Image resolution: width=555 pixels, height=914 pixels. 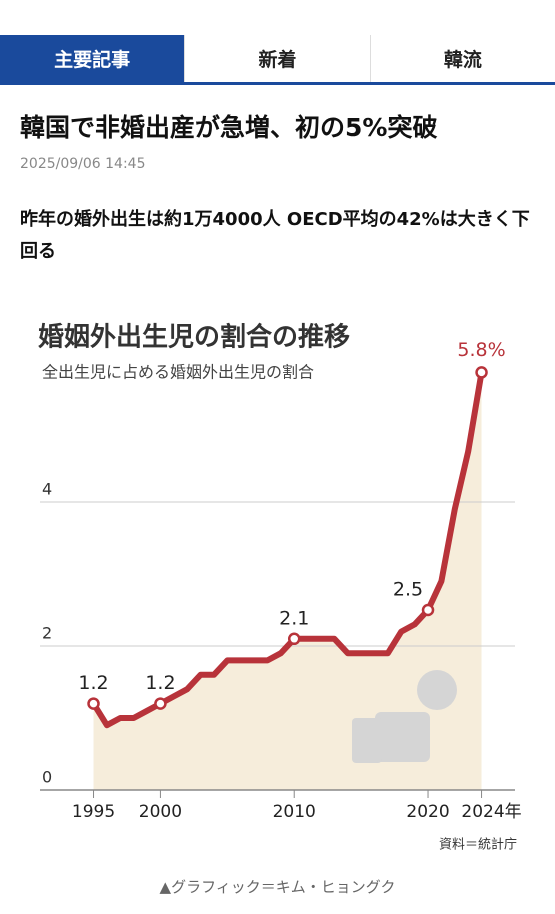 I want to click on data-label: 2.1, so click(x=294, y=618).